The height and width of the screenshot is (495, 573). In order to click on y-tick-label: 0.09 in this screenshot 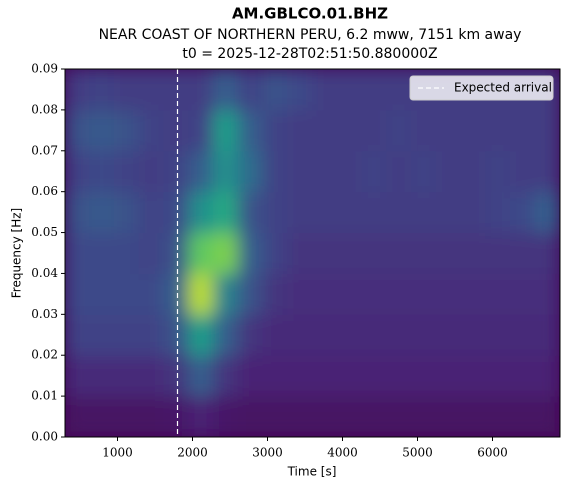, I will do `click(44, 69)`.